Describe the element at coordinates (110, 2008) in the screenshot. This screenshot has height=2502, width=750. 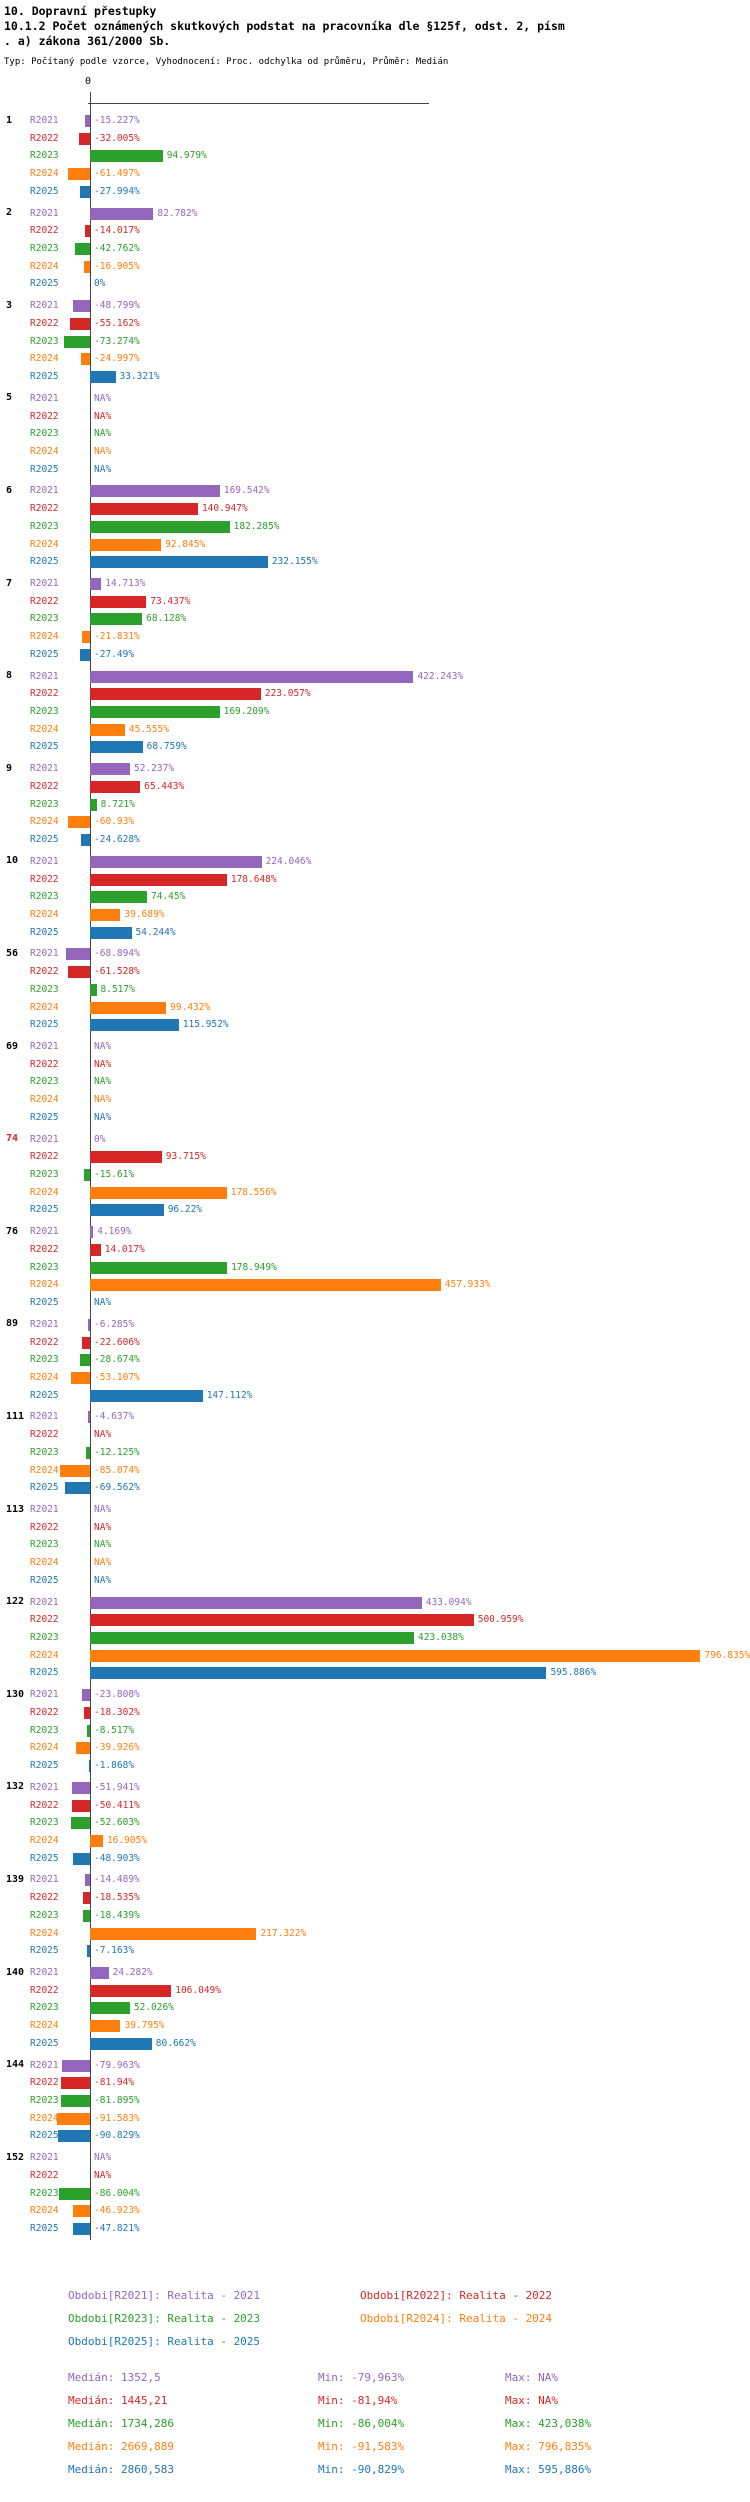
I see `bar-140-R2023` at that location.